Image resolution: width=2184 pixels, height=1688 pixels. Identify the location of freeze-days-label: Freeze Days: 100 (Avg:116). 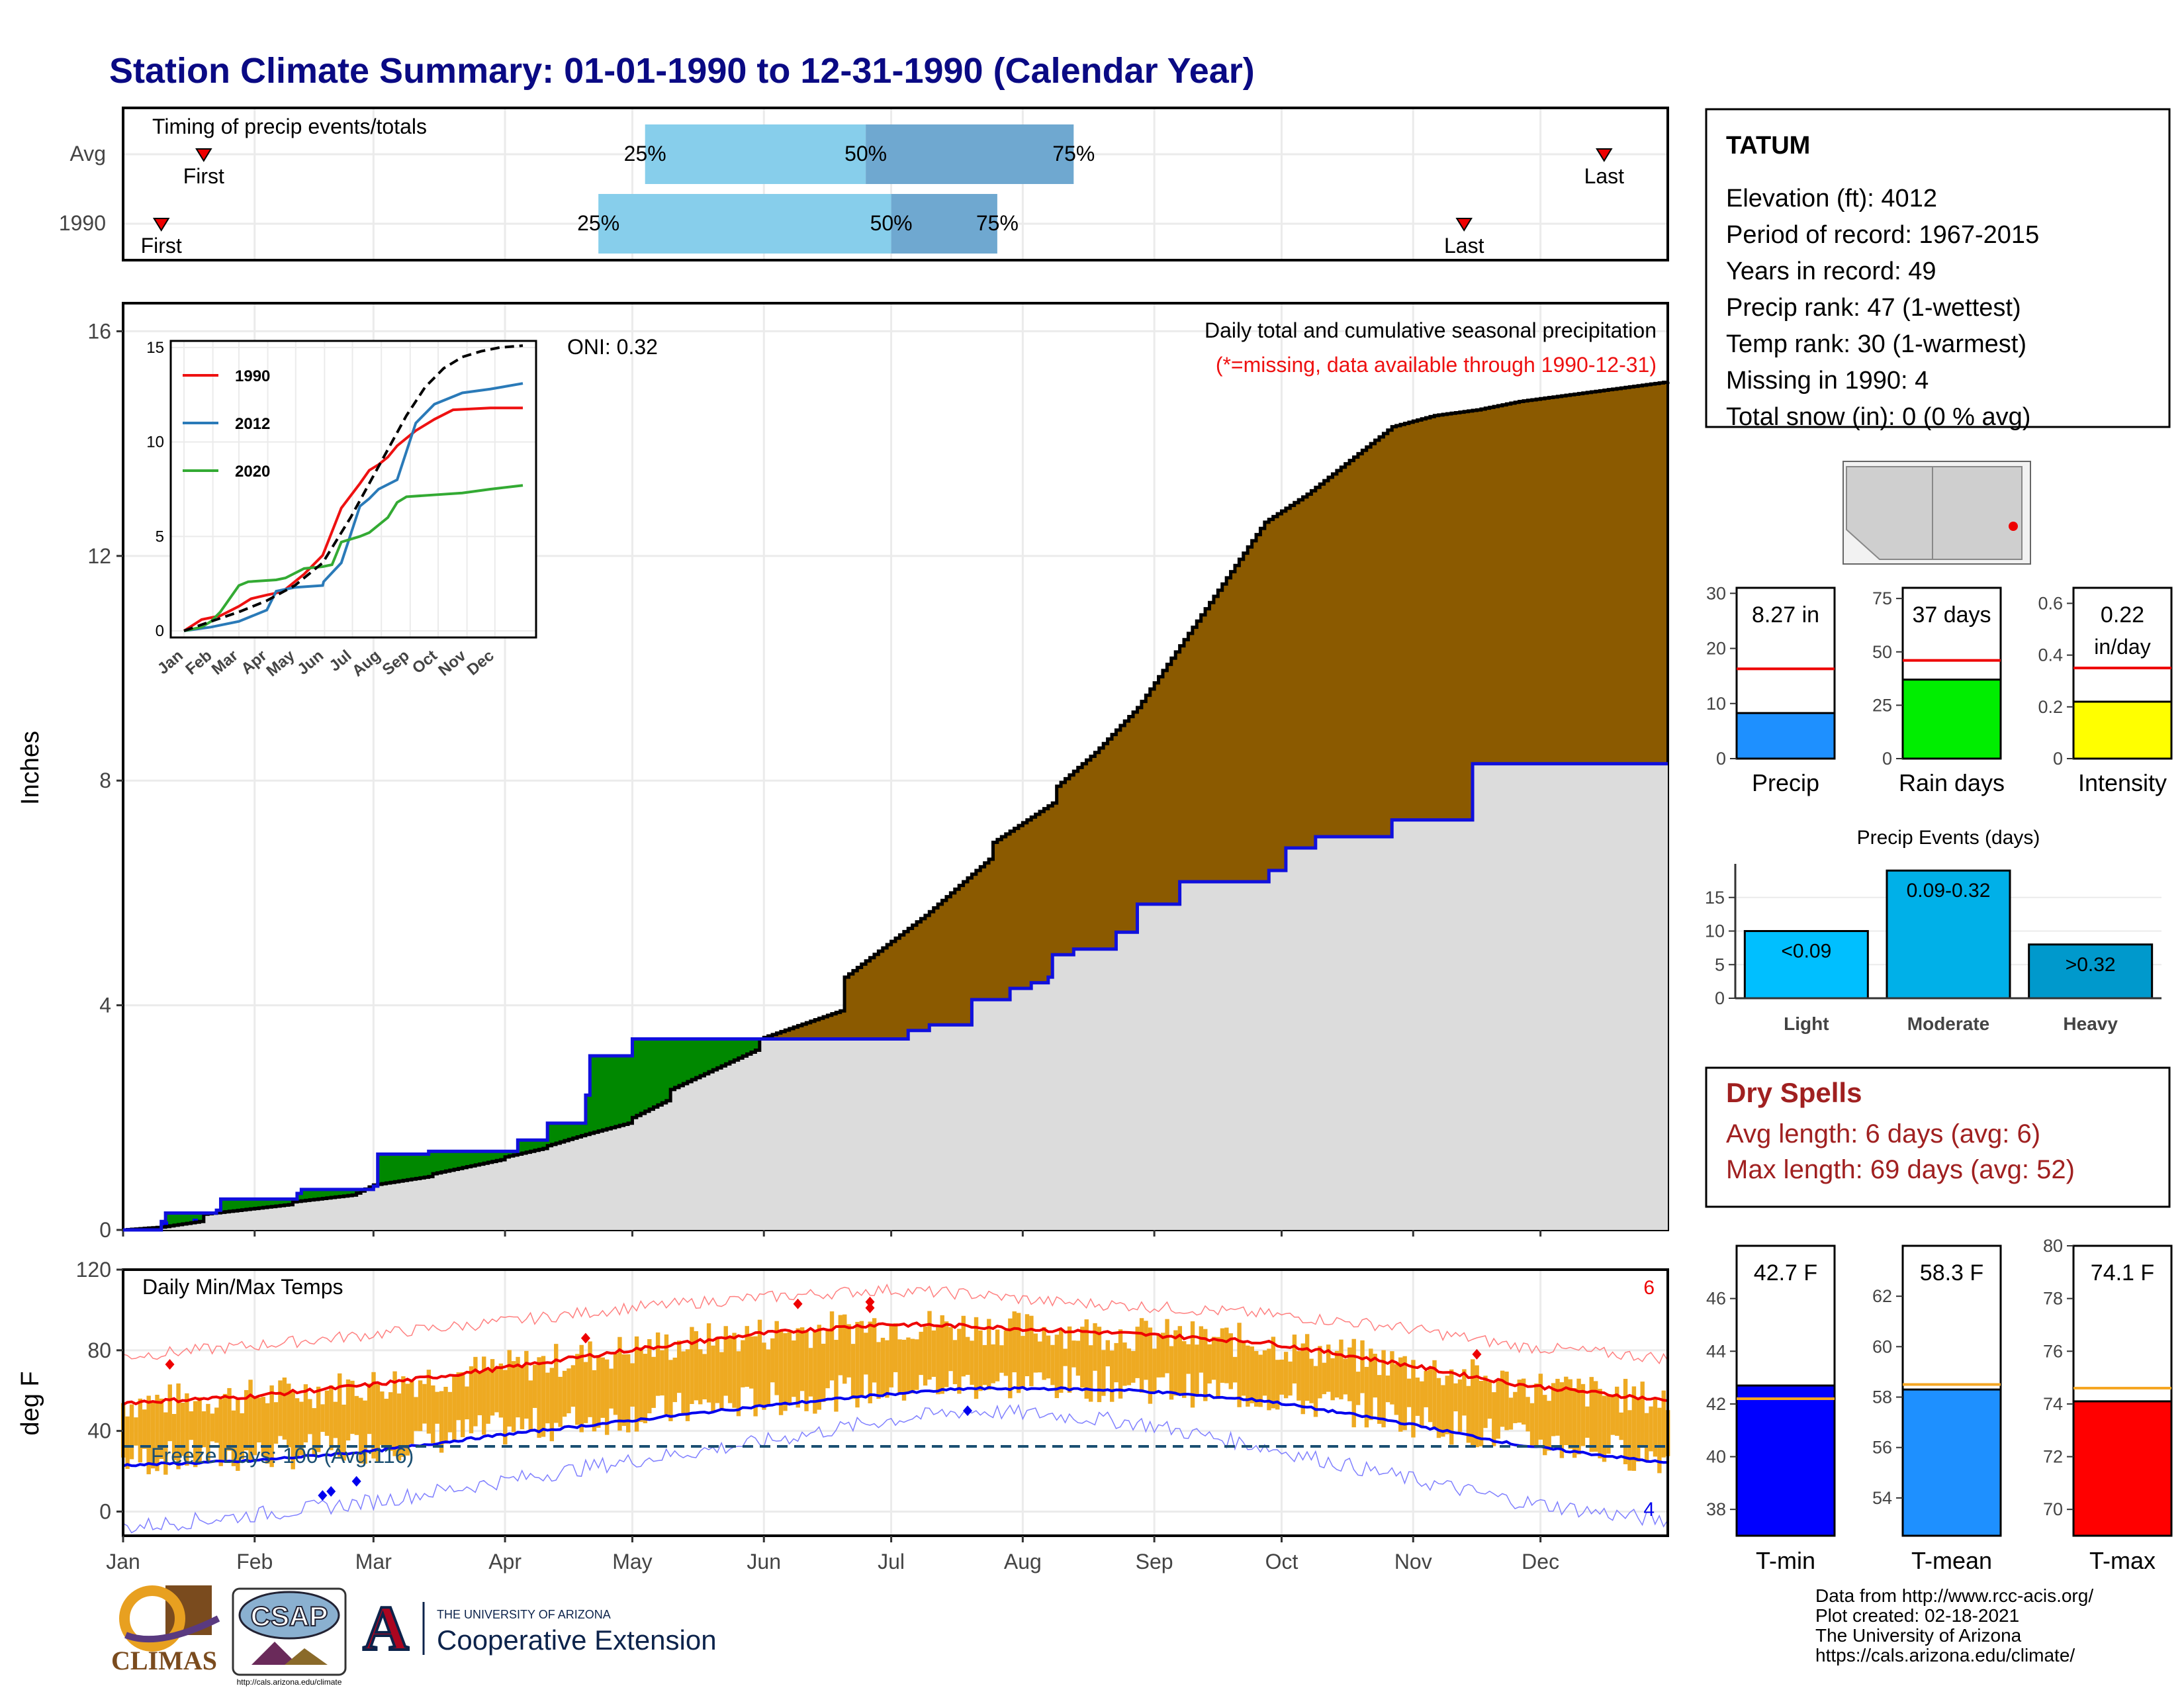
(283, 1456).